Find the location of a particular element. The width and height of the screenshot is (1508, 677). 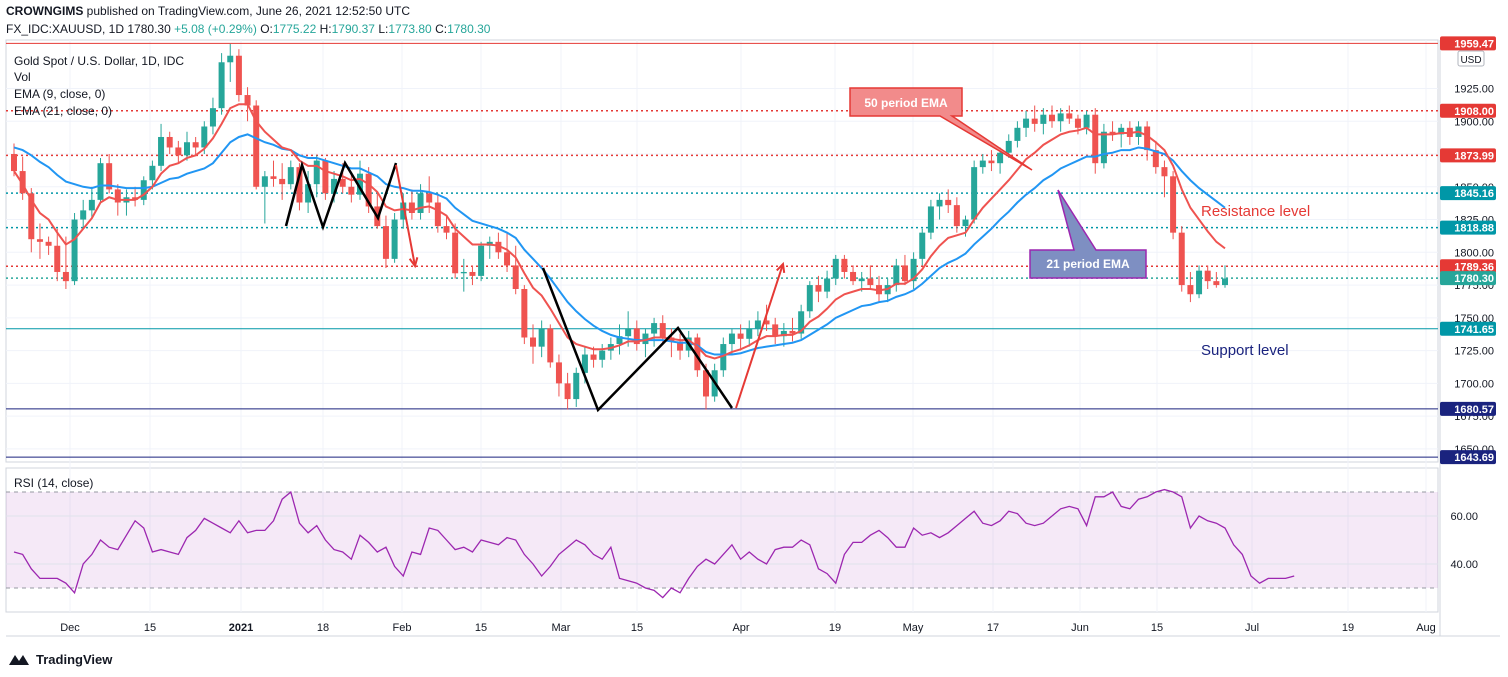

currency-label: USD is located at coordinates (1470, 60).